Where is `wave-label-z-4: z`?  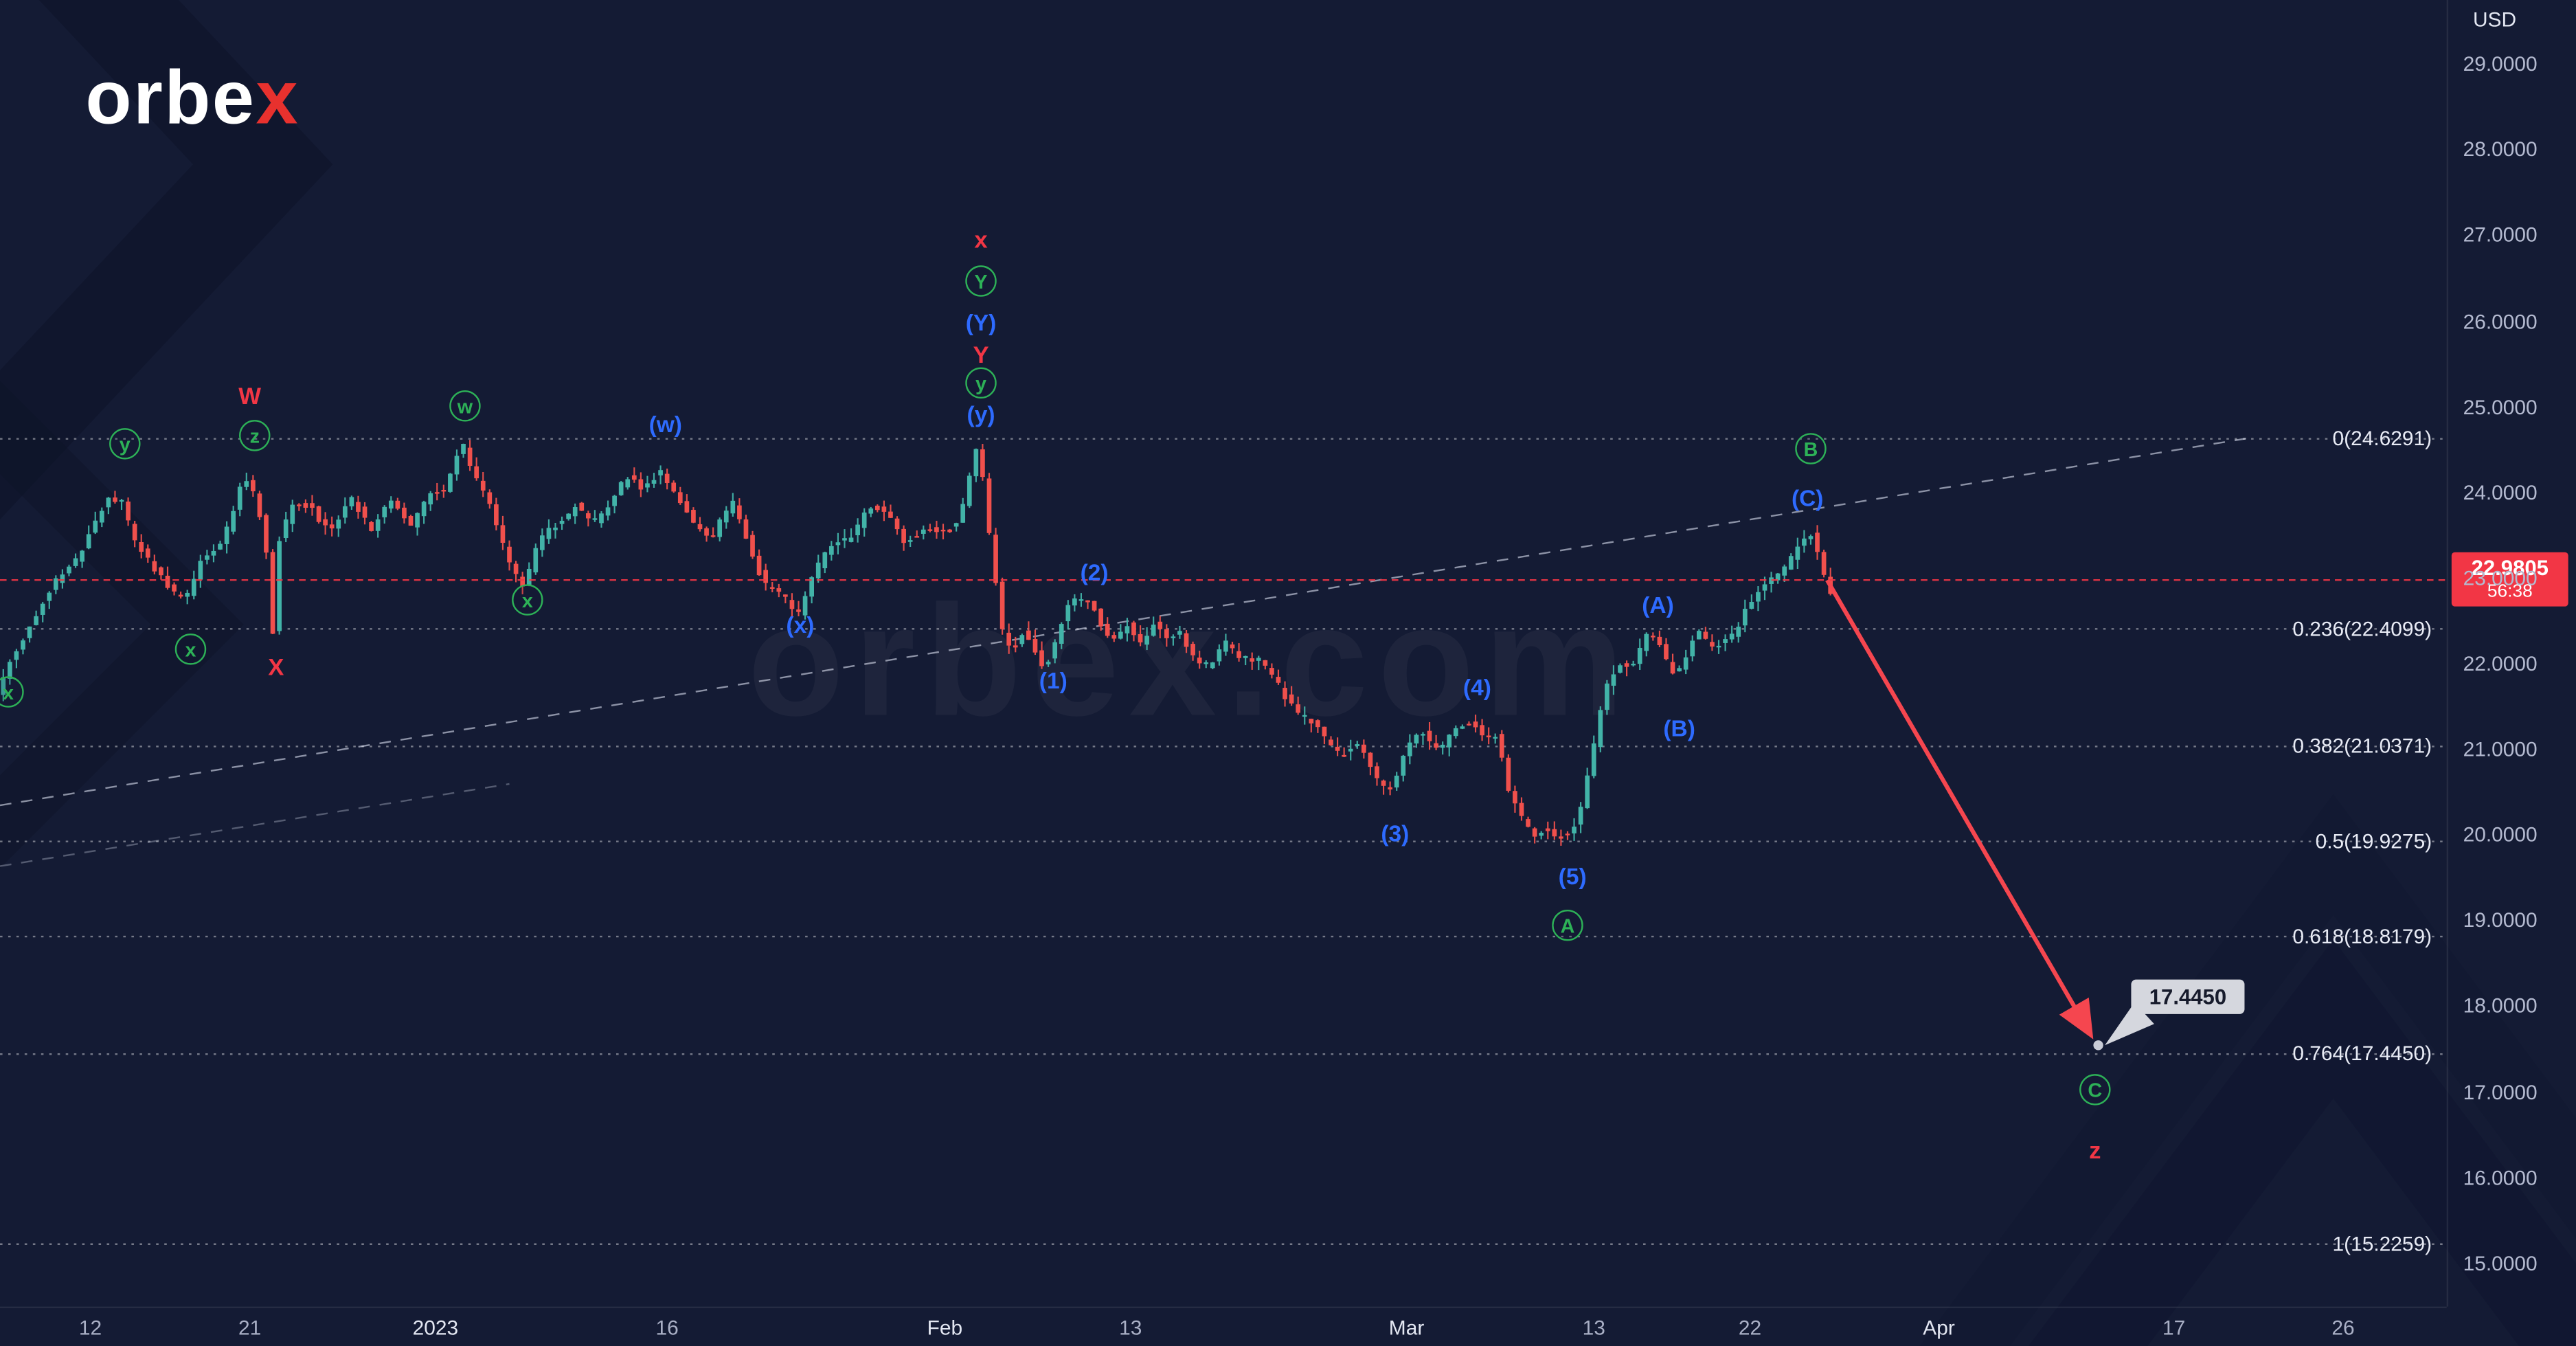
wave-label-z-4: z is located at coordinates (255, 435).